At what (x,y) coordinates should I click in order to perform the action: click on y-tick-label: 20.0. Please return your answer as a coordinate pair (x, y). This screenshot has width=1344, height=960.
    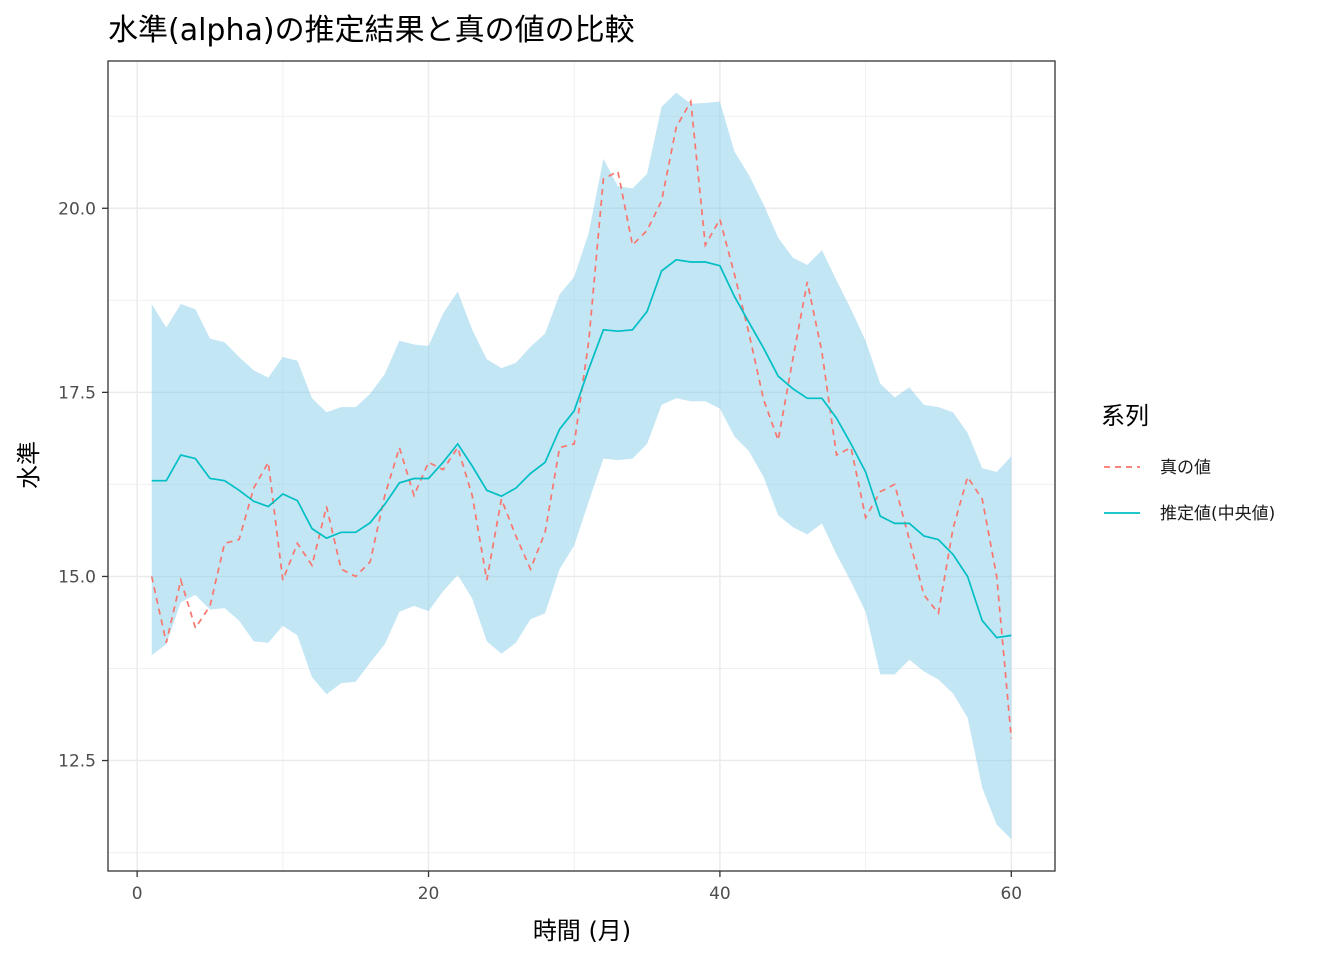
    Looking at the image, I should click on (77, 209).